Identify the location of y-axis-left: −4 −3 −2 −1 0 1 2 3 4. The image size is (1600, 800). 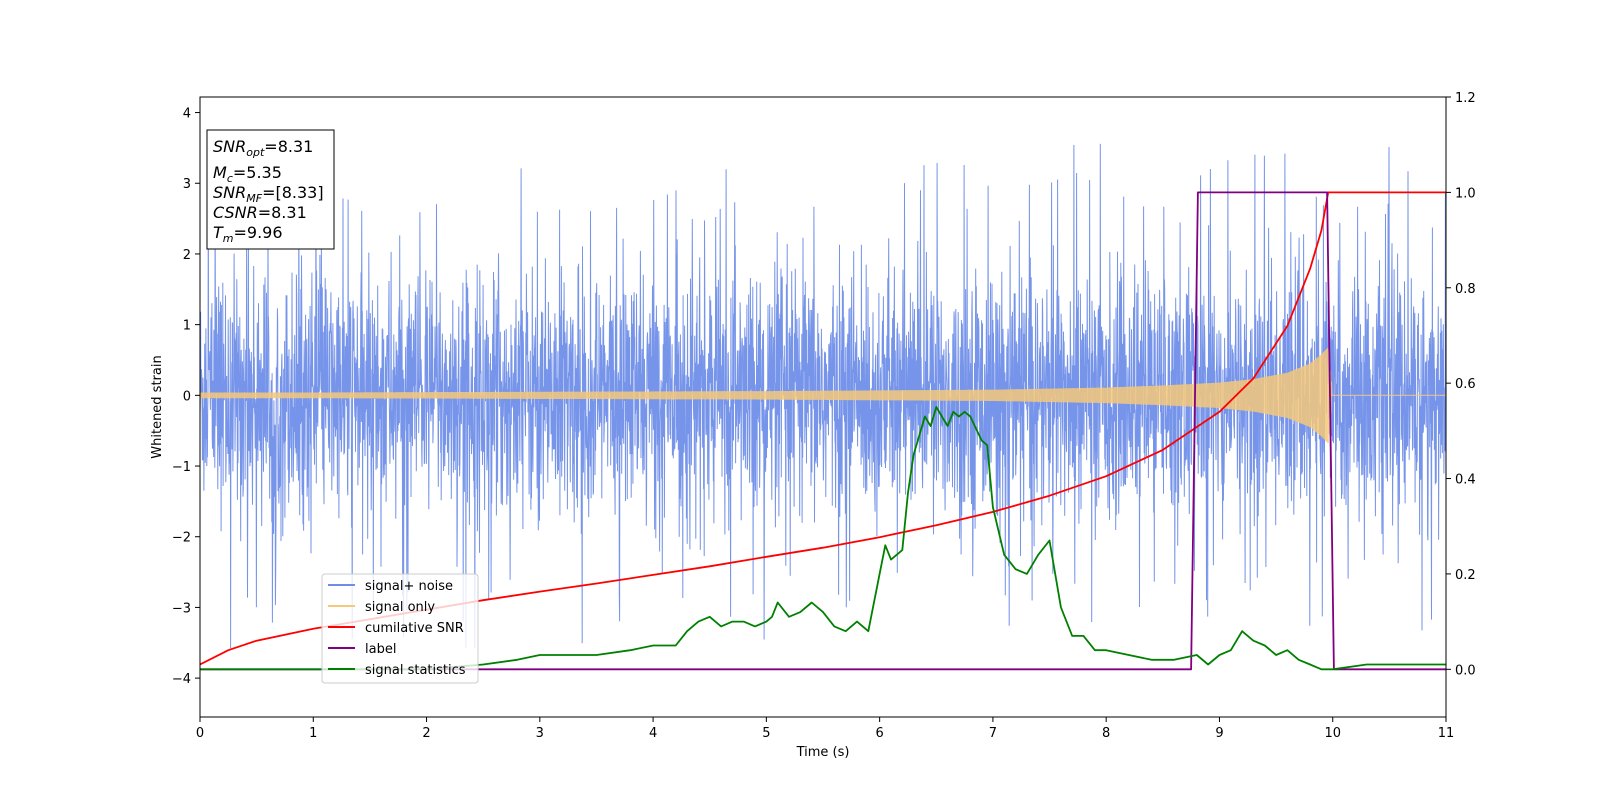
(186, 397).